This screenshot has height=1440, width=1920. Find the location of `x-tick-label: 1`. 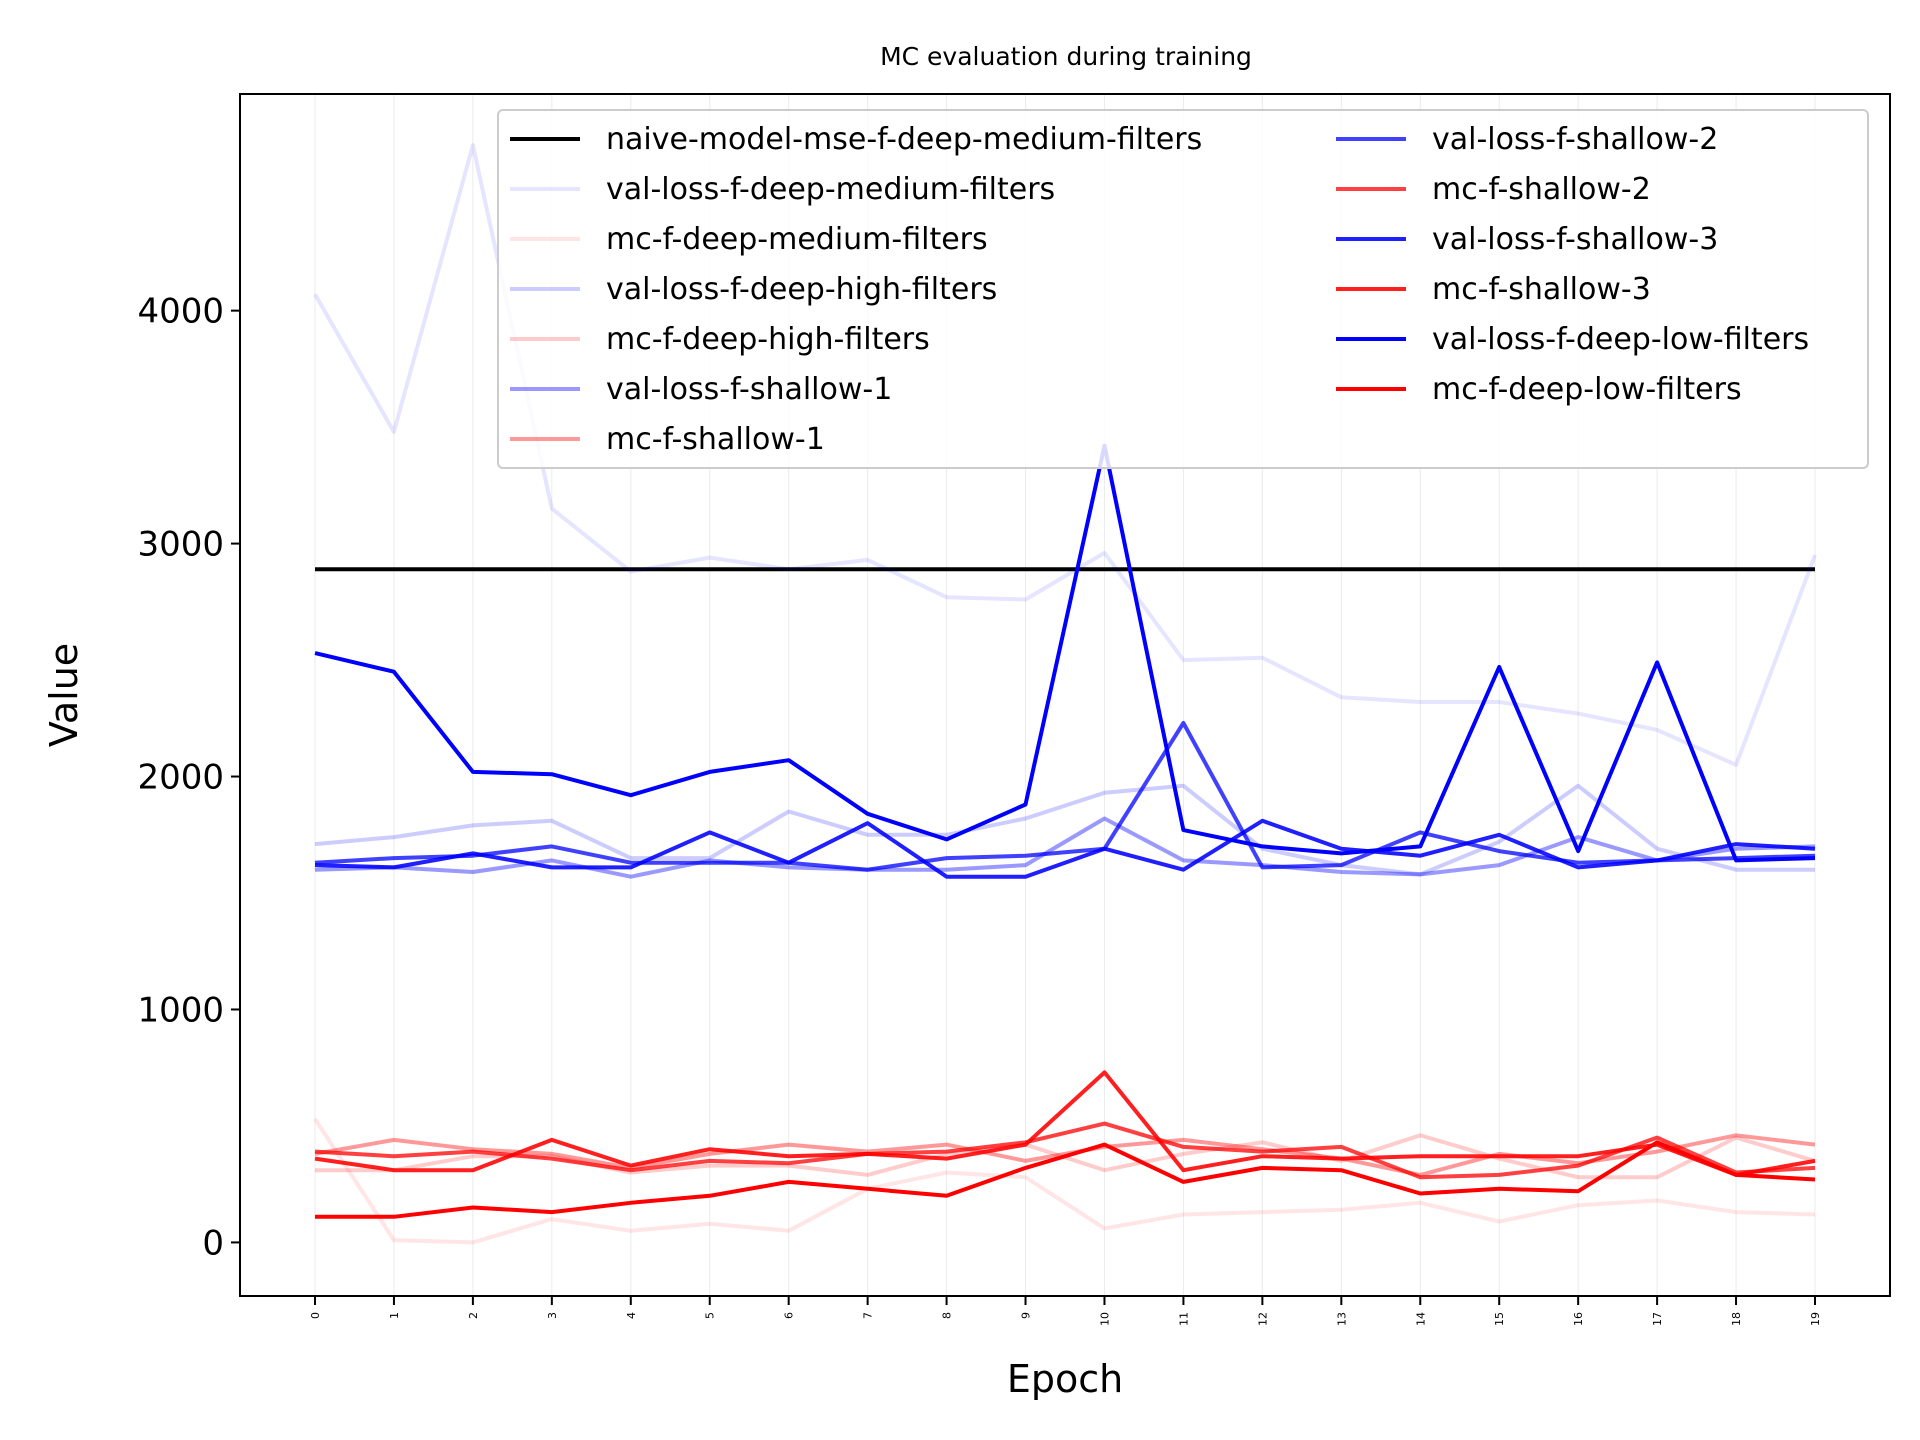

x-tick-label: 1 is located at coordinates (394, 1315).